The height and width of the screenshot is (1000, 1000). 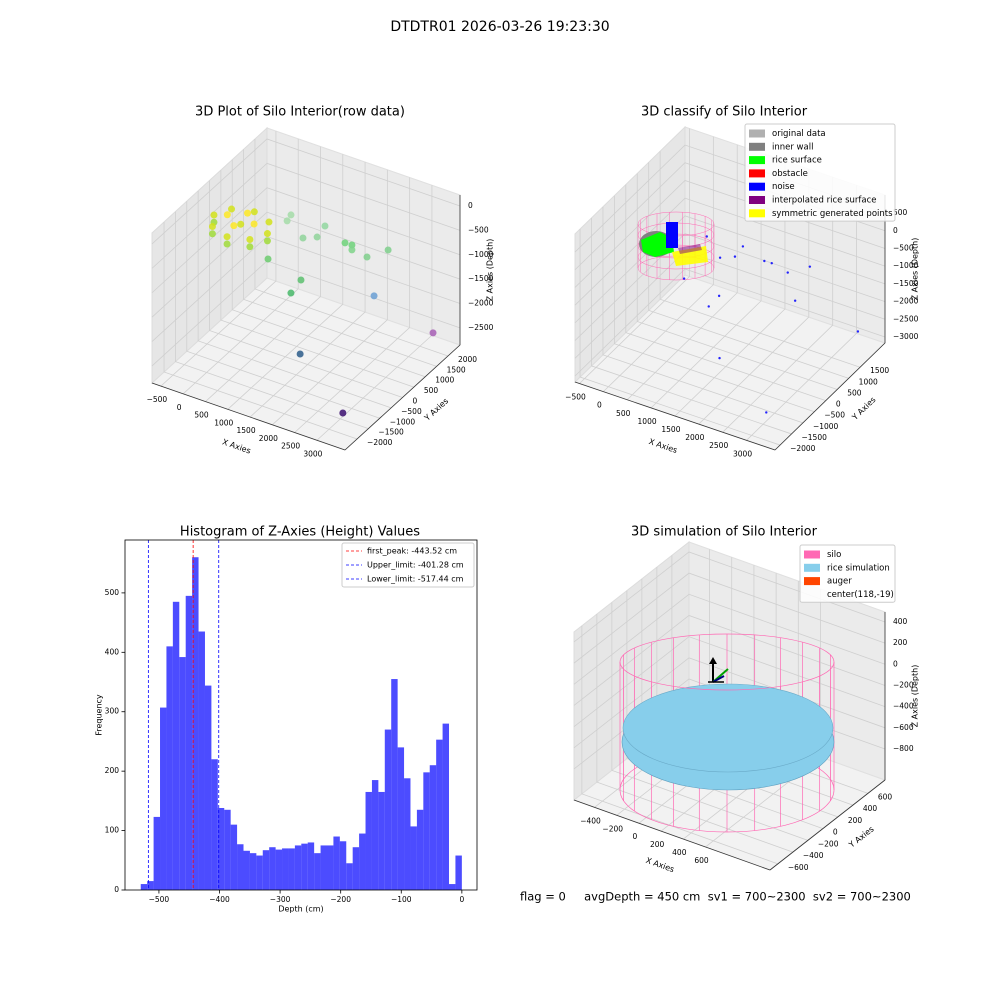 What do you see at coordinates (900, 642) in the screenshot?
I see `z-tick-label: 200` at bounding box center [900, 642].